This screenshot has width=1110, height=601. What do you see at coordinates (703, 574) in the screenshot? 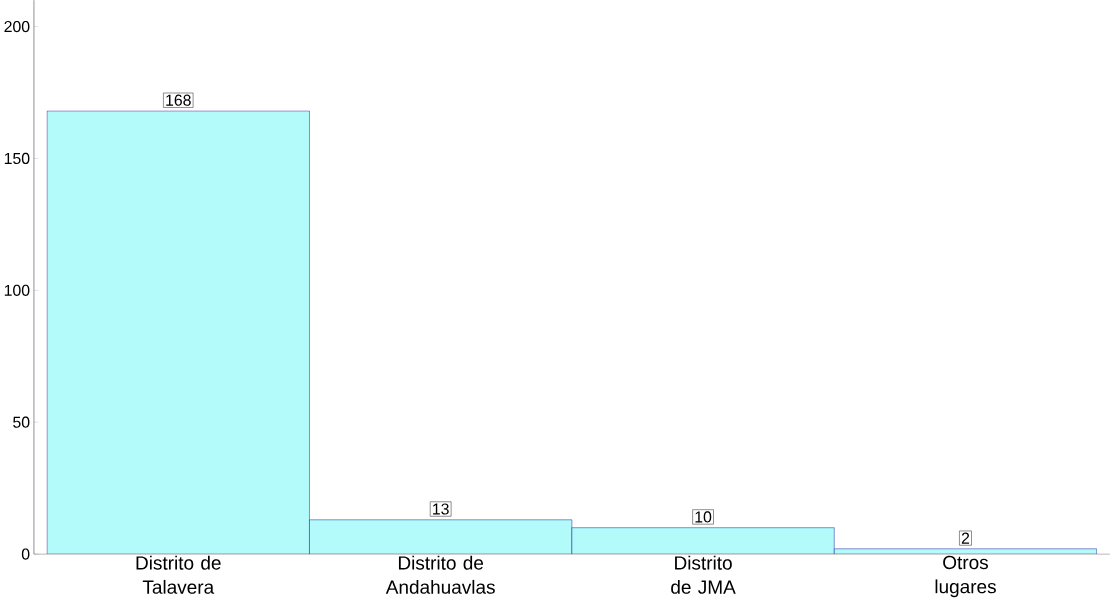
I see `x-tick-label: Distrito de JMA` at bounding box center [703, 574].